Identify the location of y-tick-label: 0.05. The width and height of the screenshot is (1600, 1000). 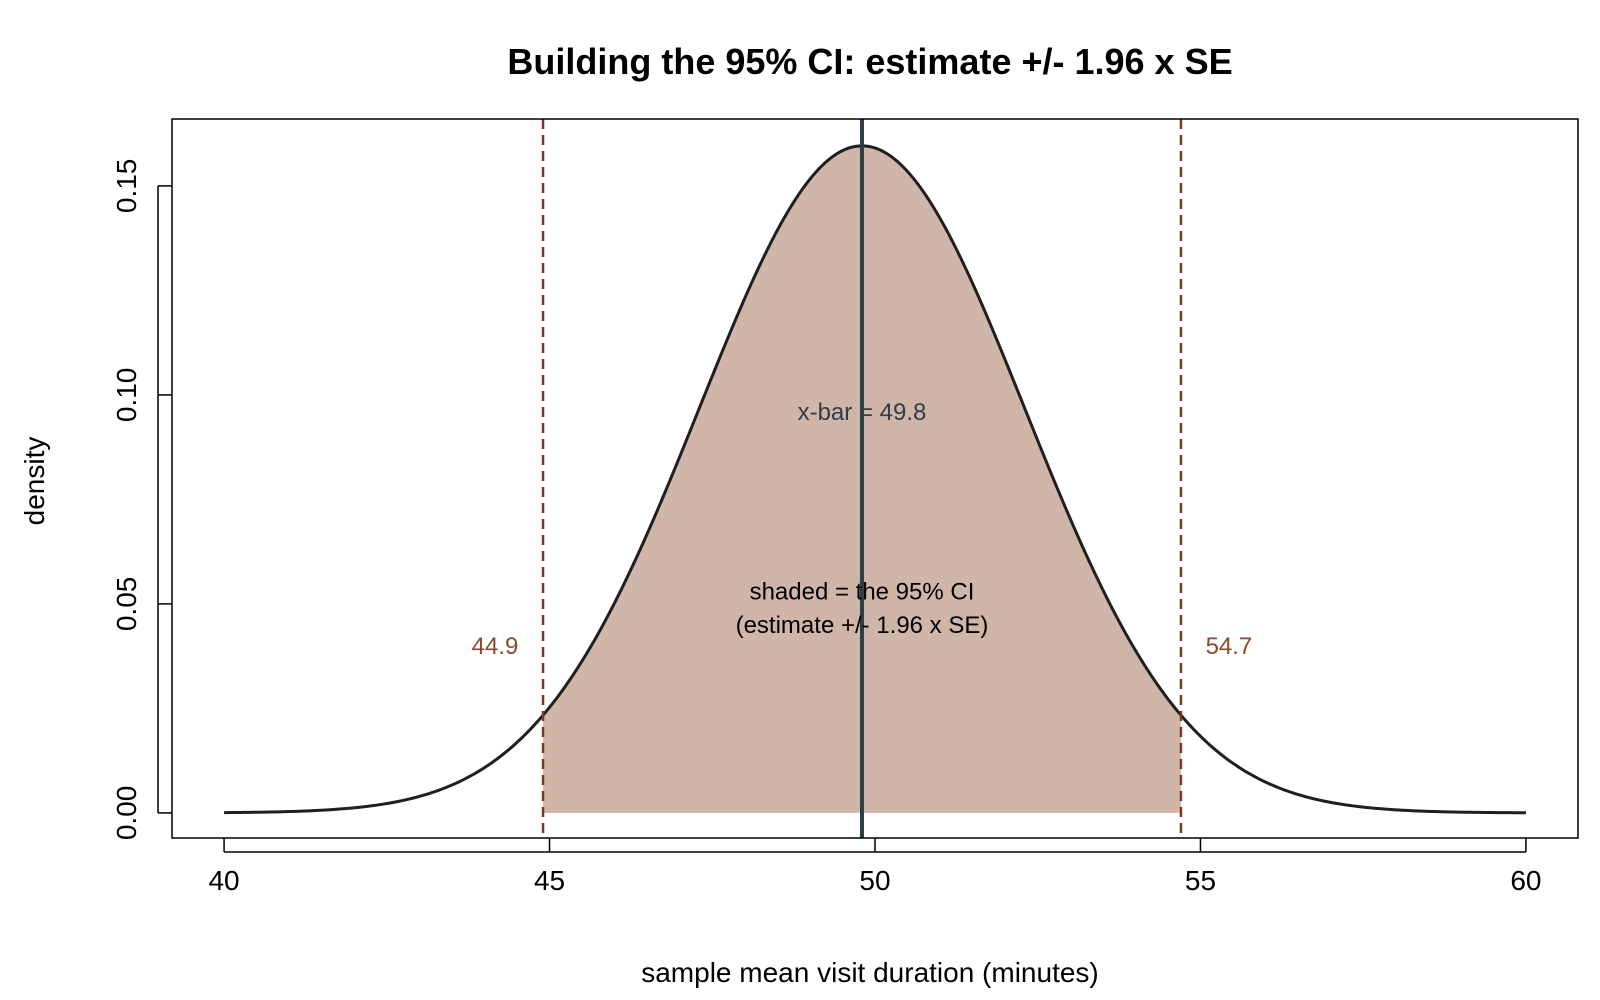
(126, 604).